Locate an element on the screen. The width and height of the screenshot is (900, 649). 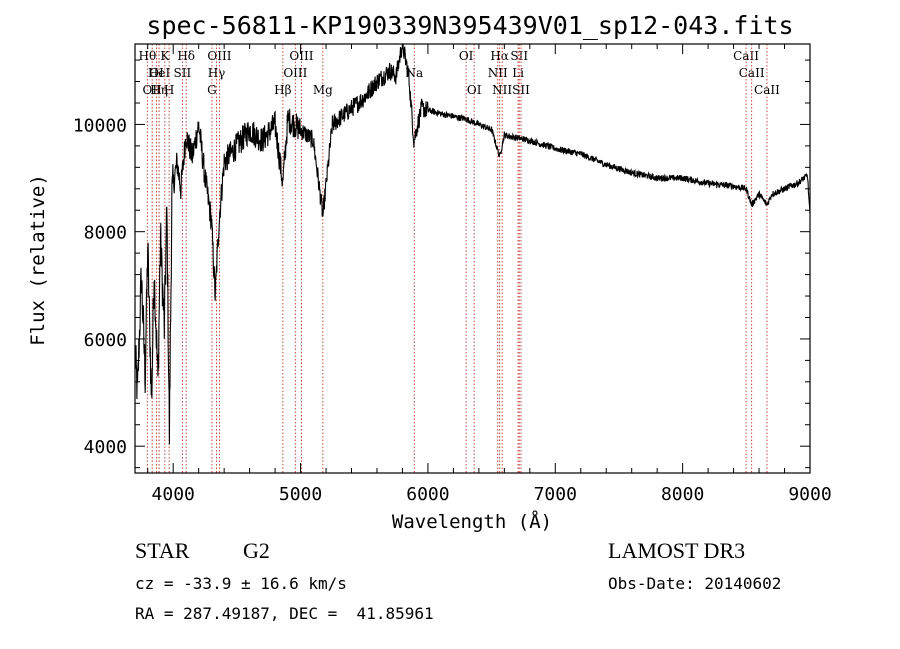
spectral-line-label: Hβ is located at coordinates (282, 90).